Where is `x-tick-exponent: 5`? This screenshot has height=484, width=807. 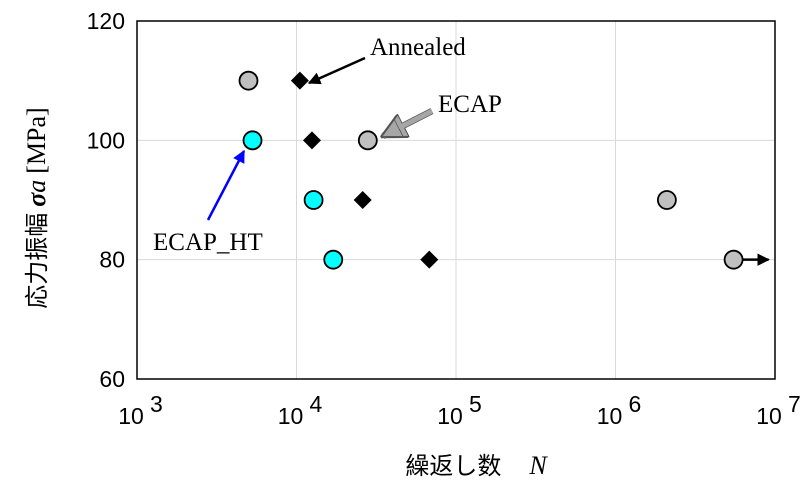
x-tick-exponent: 5 is located at coordinates (475, 404).